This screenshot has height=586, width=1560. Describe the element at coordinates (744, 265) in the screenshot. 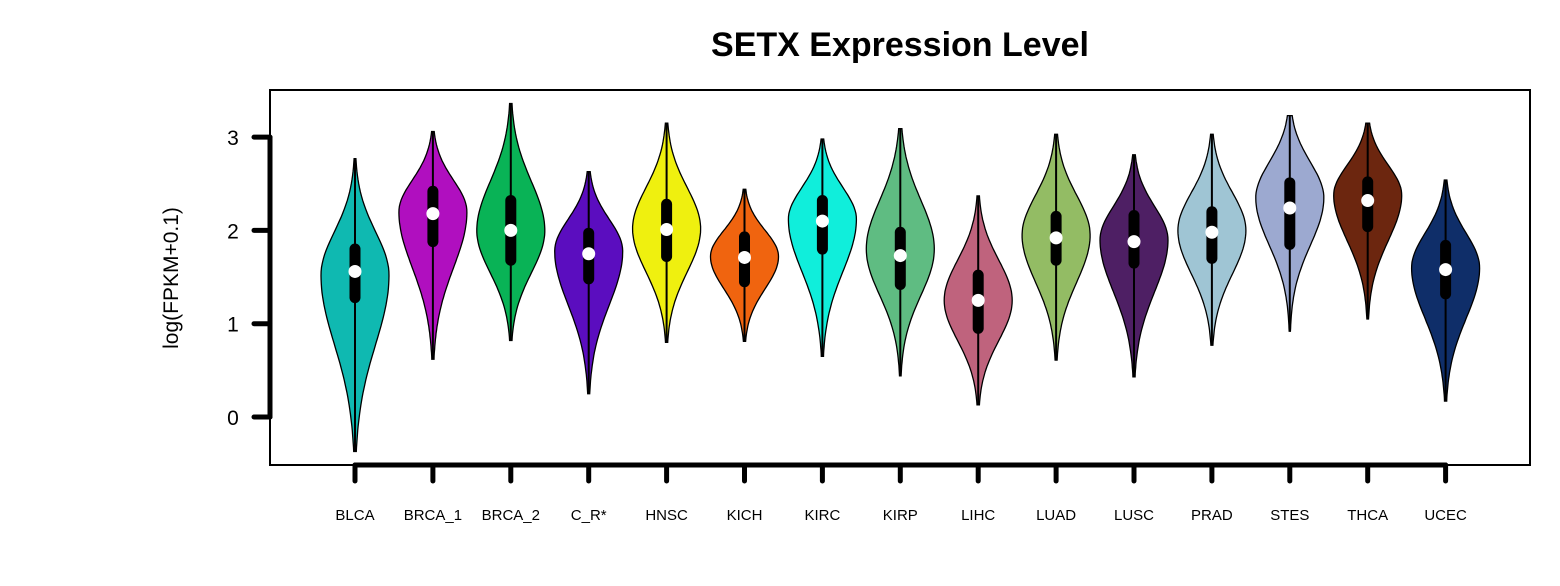

I see `violin-kich` at that location.